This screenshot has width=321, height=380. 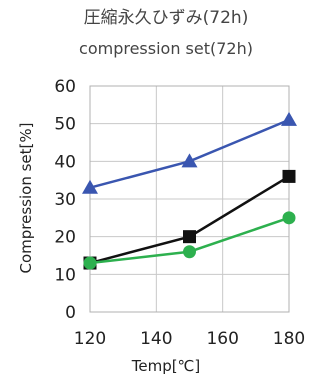 What do you see at coordinates (65, 238) in the screenshot?
I see `y-tick-label: 20` at bounding box center [65, 238].